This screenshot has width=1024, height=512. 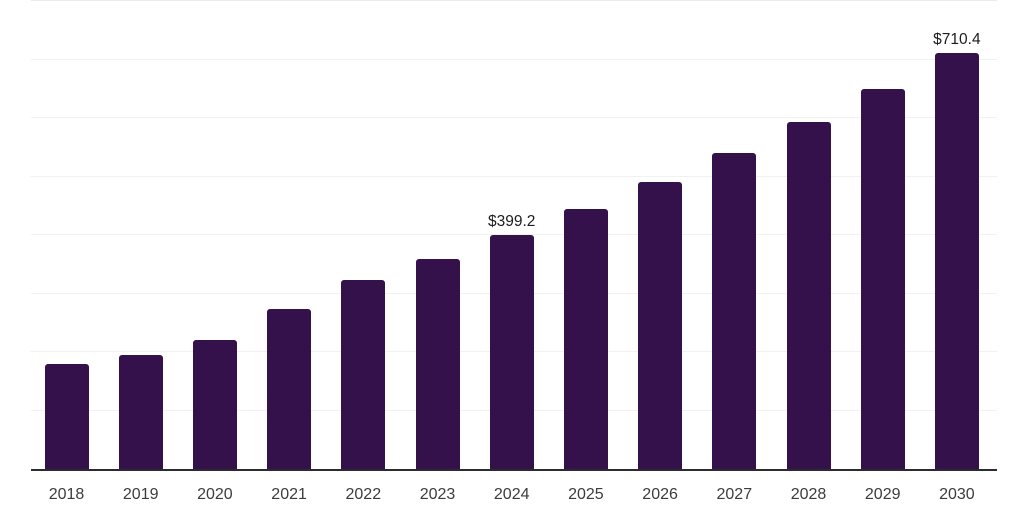 What do you see at coordinates (808, 494) in the screenshot?
I see `x-tick-label-2028: 2028` at bounding box center [808, 494].